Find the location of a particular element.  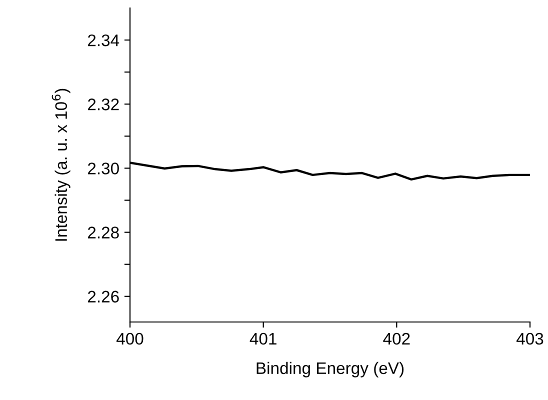

y-tick-label: 2.30 is located at coordinates (103, 168).